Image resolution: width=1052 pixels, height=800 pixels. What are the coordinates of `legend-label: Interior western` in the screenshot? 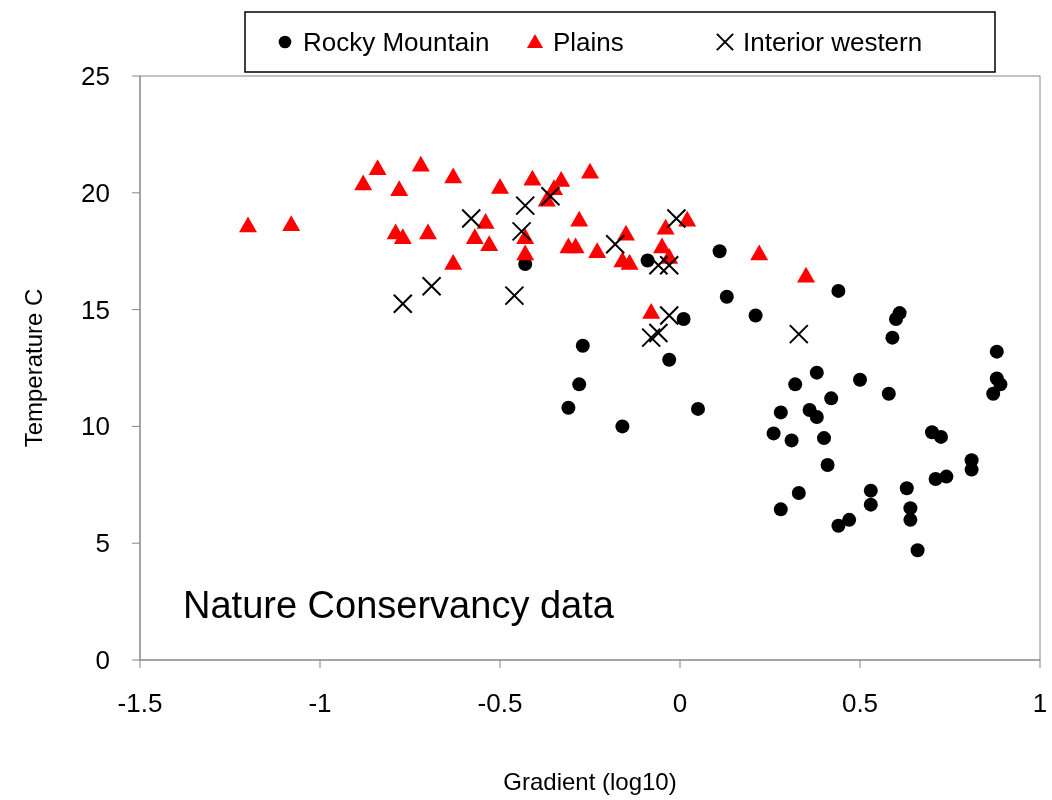 It's located at (833, 42).